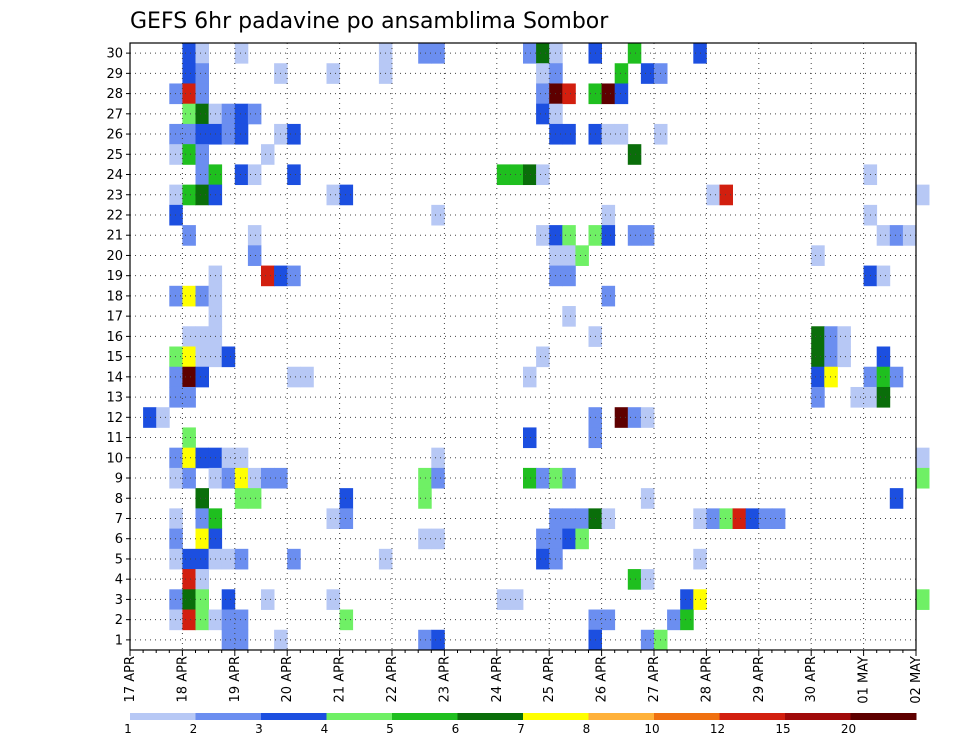 This screenshot has width=960, height=742. Describe the element at coordinates (651, 729) in the screenshot. I see `colorbar-label: 10` at that location.